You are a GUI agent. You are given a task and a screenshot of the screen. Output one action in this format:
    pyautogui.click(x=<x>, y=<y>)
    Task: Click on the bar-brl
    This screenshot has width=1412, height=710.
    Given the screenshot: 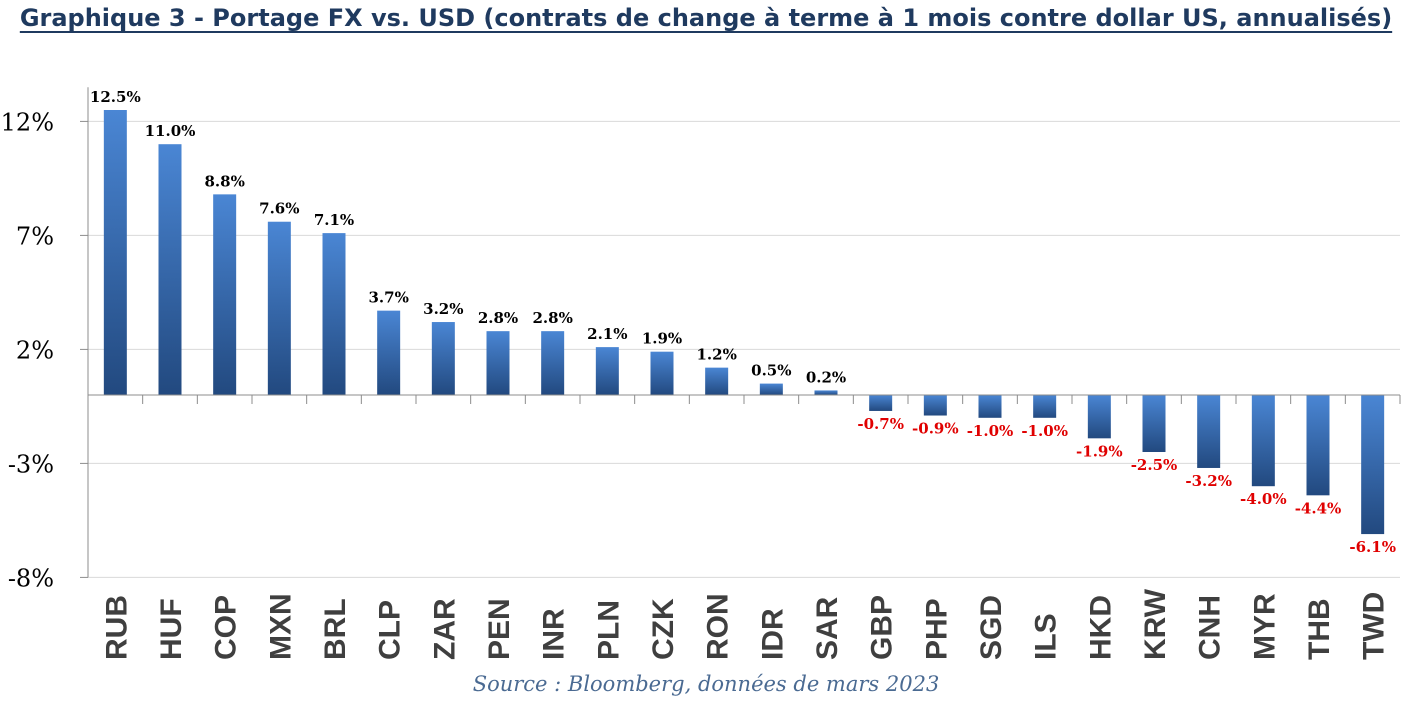 What is the action you would take?
    pyautogui.click(x=334, y=314)
    